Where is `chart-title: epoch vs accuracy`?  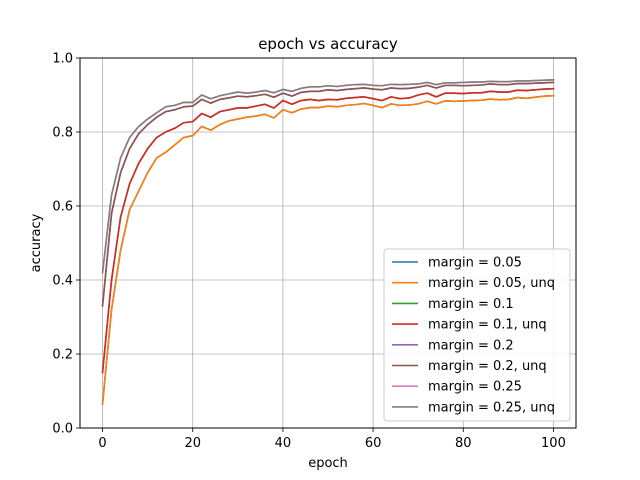 chart-title: epoch vs accuracy is located at coordinates (328, 44).